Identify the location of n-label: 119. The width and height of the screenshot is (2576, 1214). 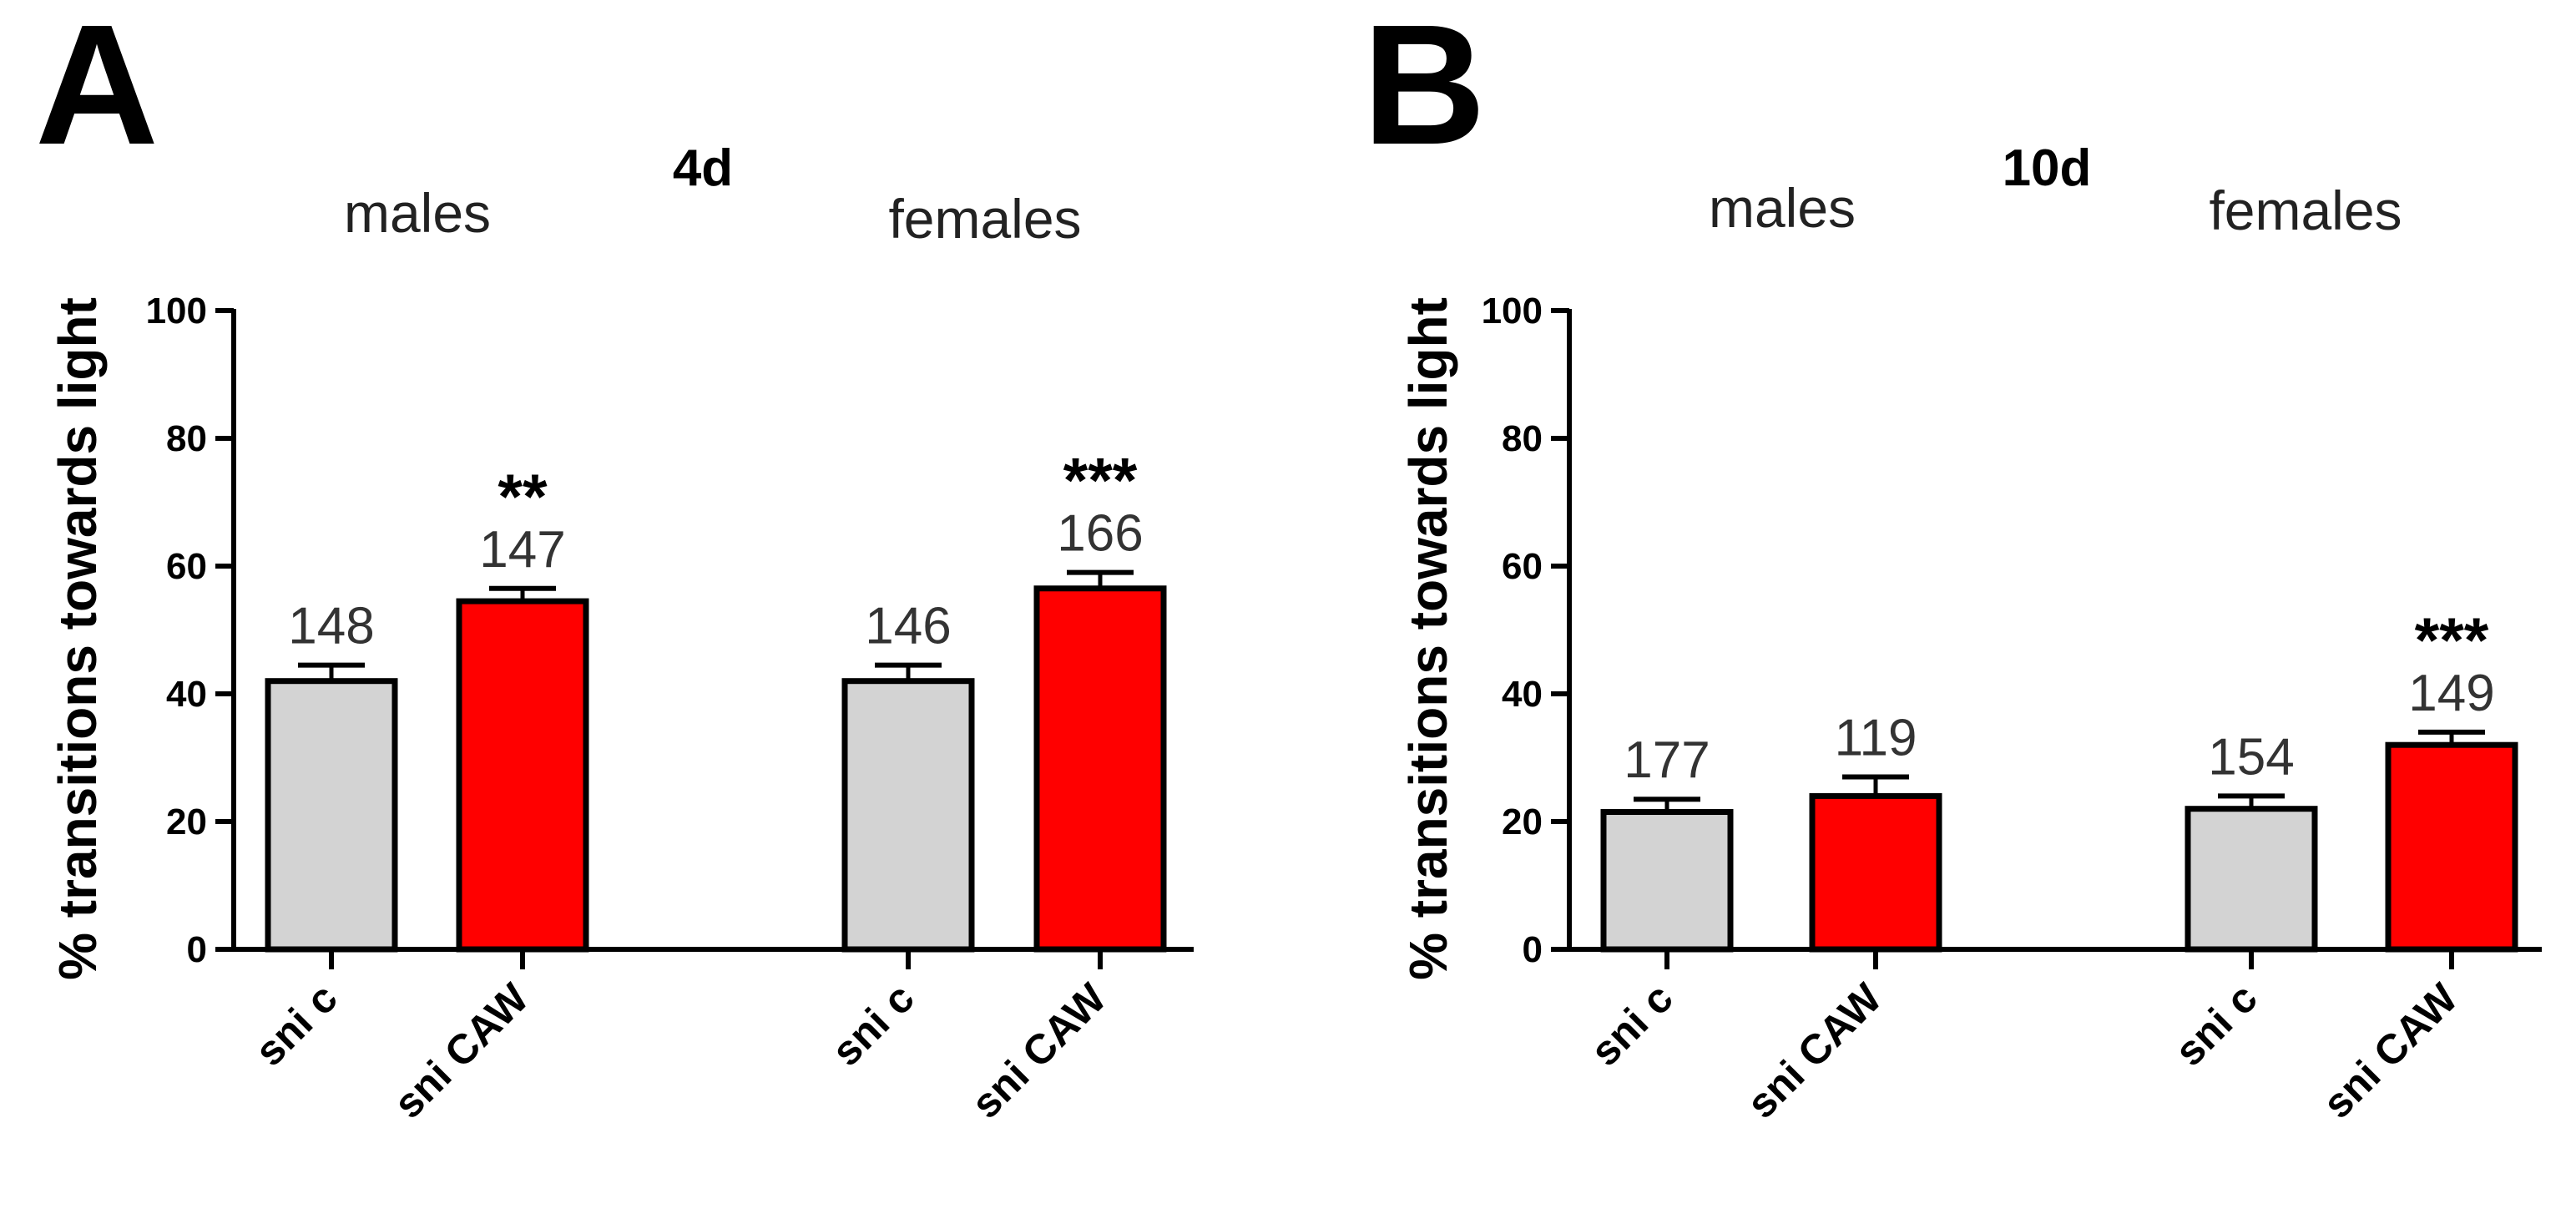
(1876, 737).